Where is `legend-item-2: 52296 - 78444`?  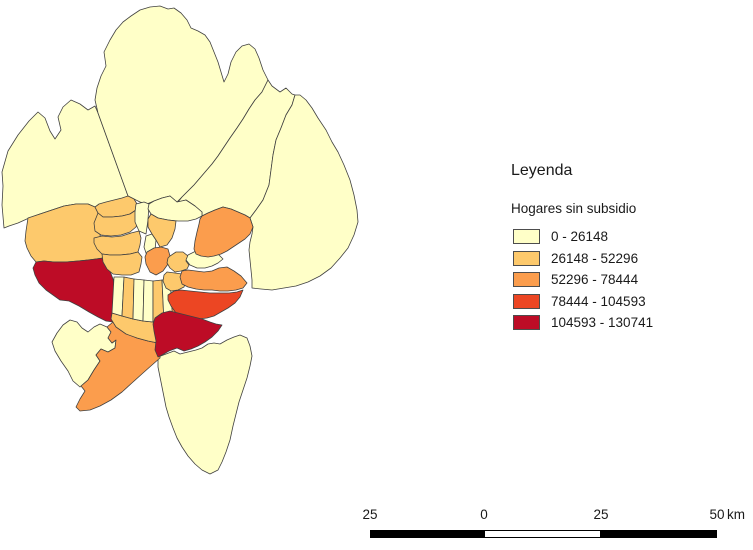 legend-item-2: 52296 - 78444 is located at coordinates (582, 280).